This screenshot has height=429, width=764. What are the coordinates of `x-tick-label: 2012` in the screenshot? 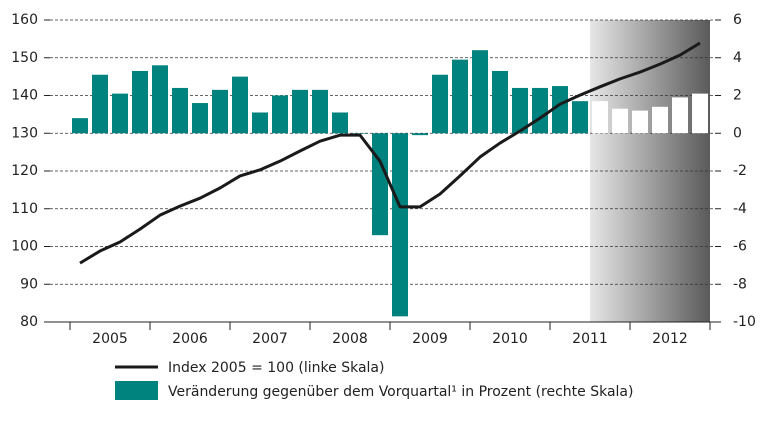 It's located at (670, 339).